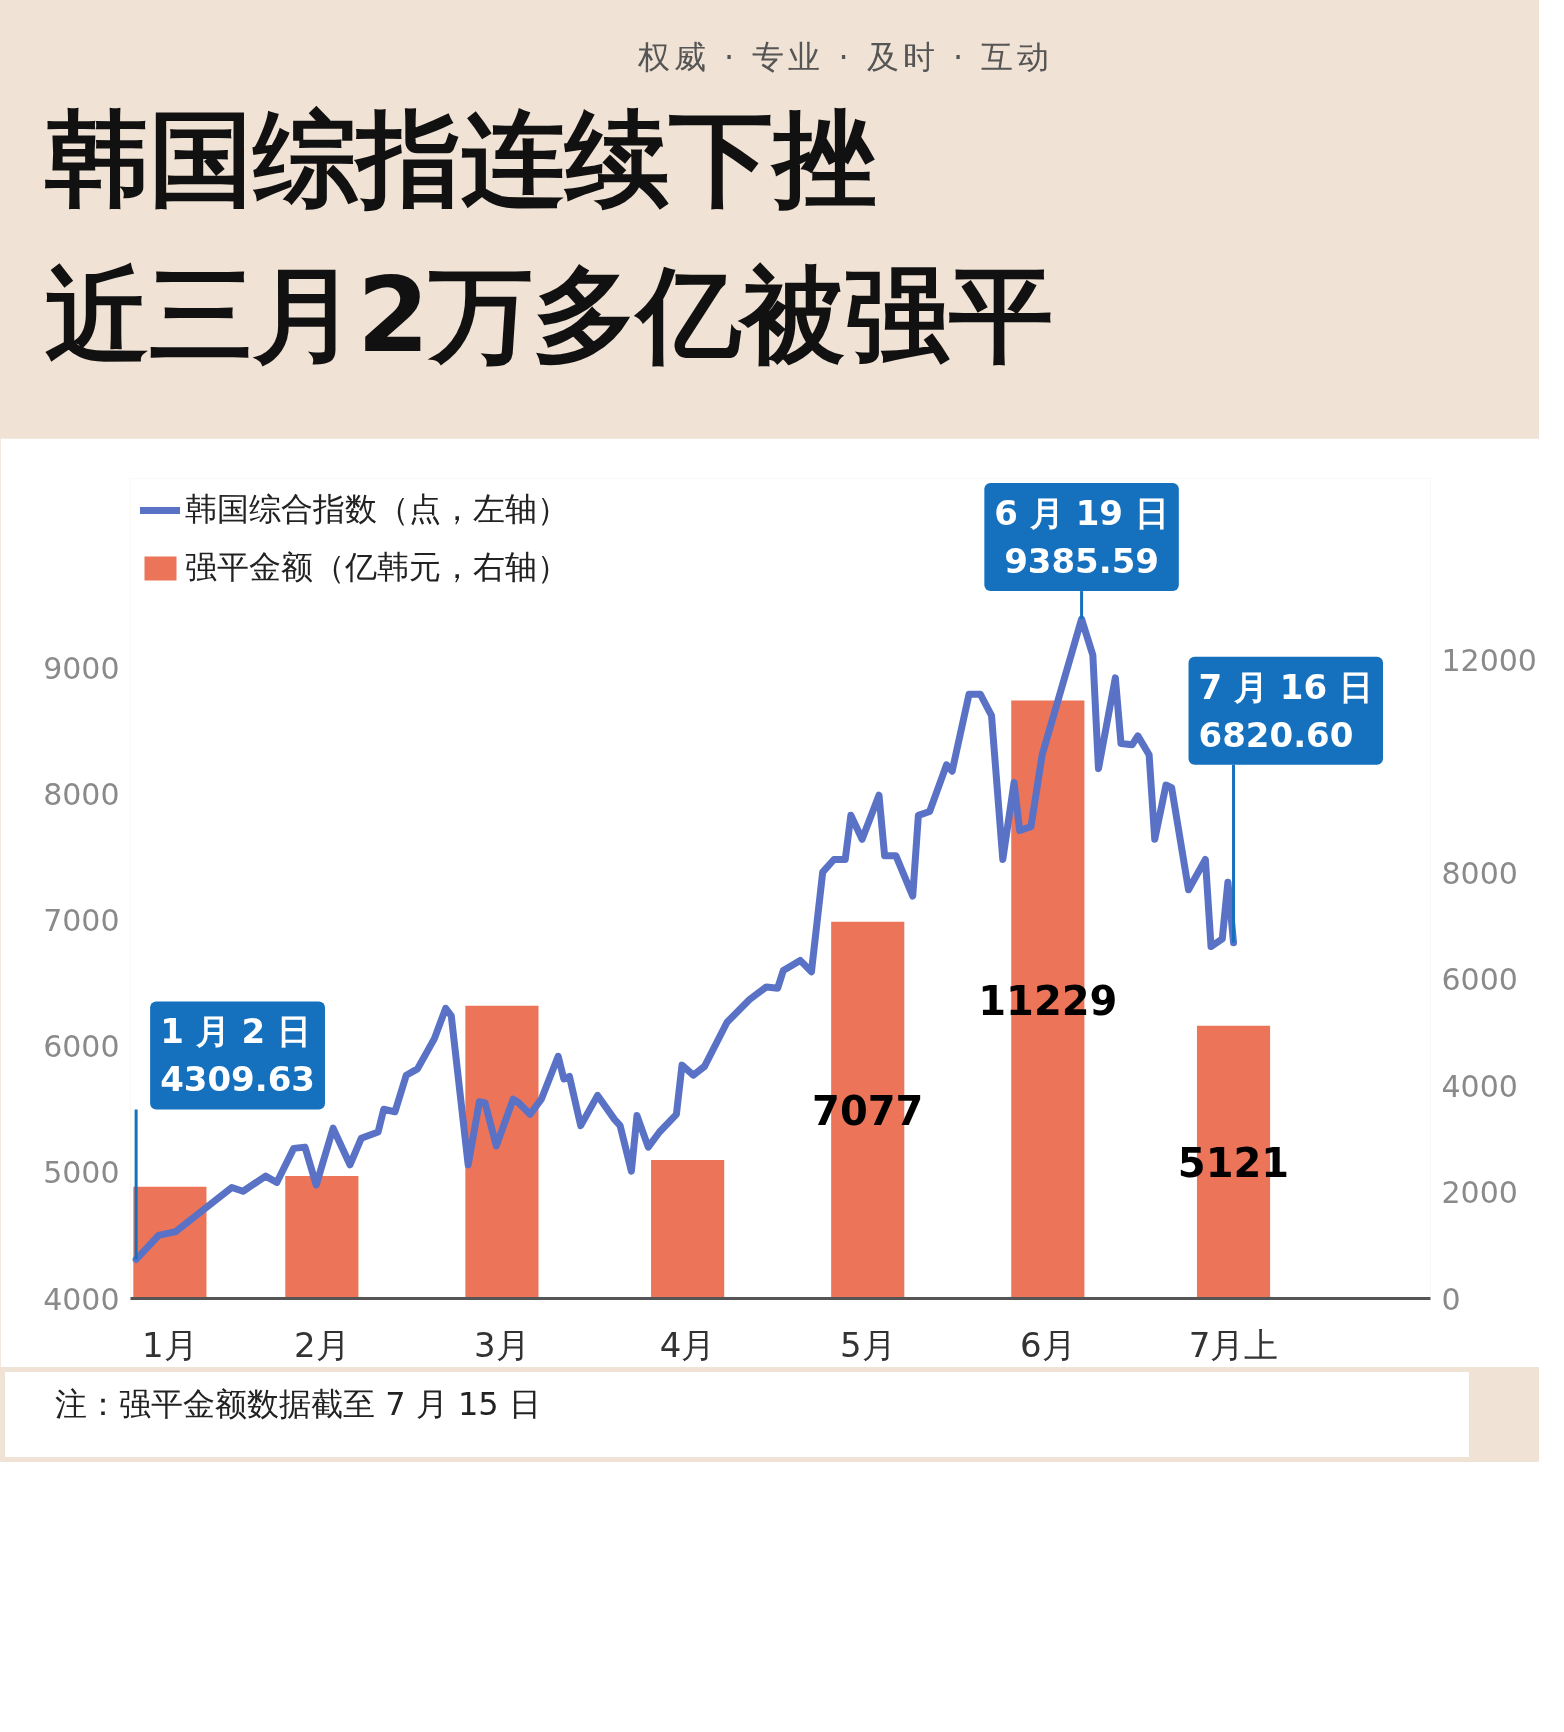  Describe the element at coordinates (1479, 1192) in the screenshot. I see `y2-tick-label: 2000` at that location.